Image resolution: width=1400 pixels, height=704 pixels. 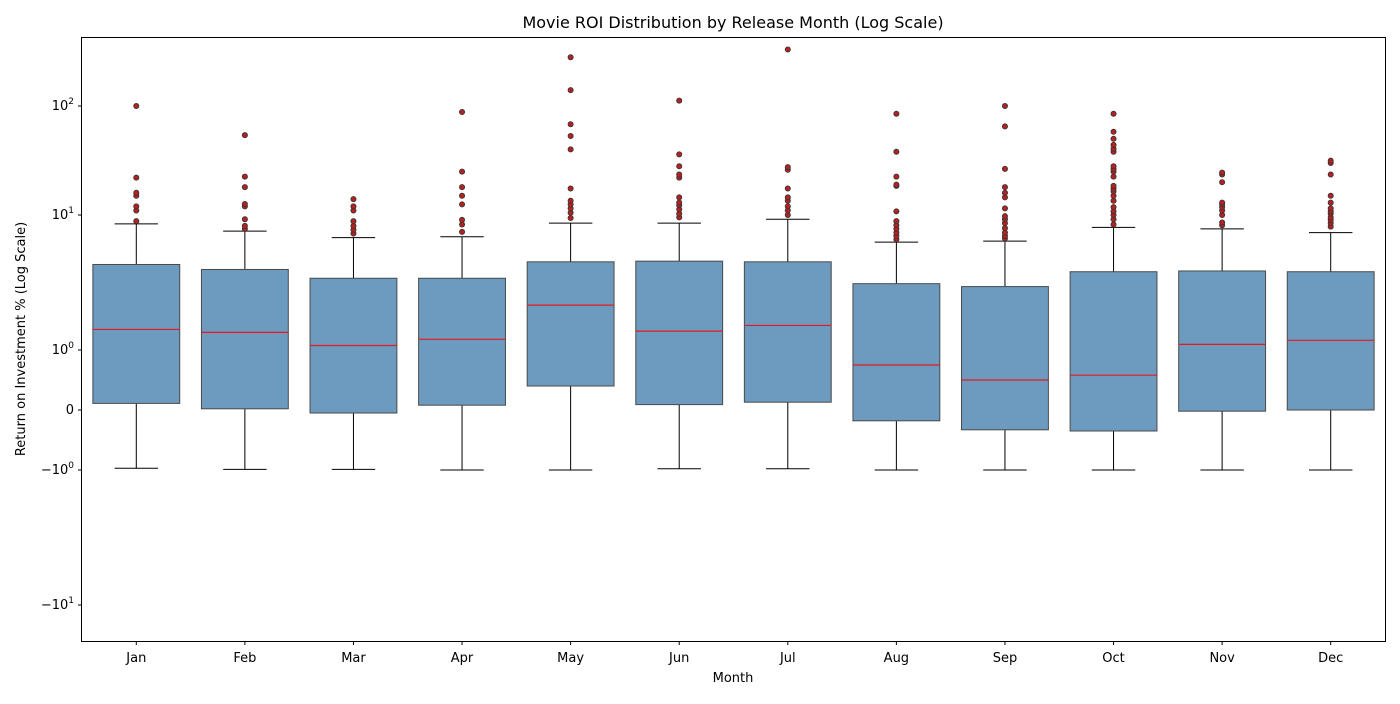 What do you see at coordinates (462, 658) in the screenshot?
I see `x-tick-label-apr: Apr` at bounding box center [462, 658].